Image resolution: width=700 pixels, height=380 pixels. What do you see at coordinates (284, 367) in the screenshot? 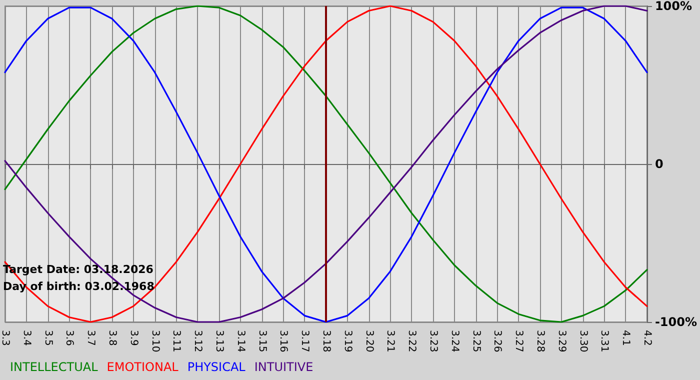
I see `text: INTUITIVE` at bounding box center [284, 367].